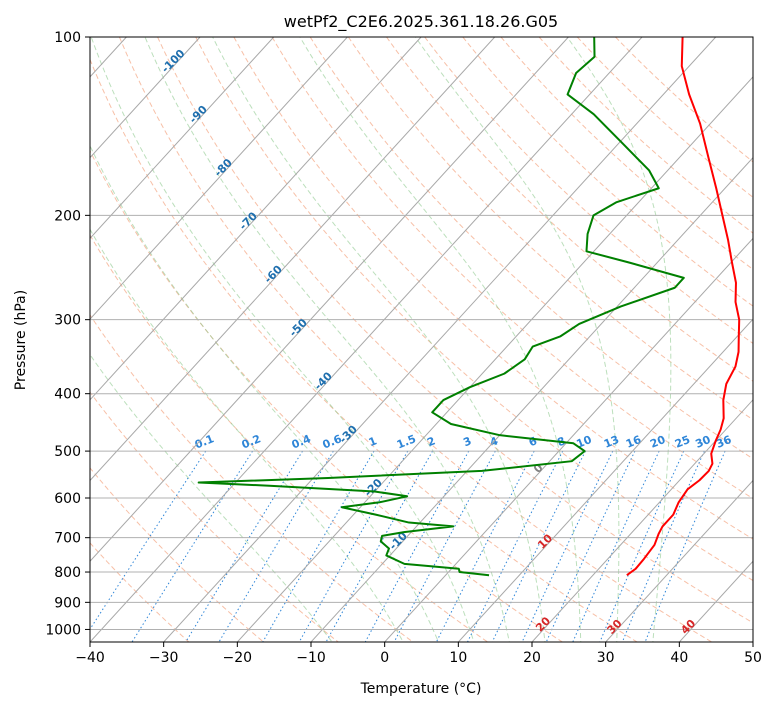  Describe the element at coordinates (753, 658) in the screenshot. I see `x-tick-label: 50` at that location.